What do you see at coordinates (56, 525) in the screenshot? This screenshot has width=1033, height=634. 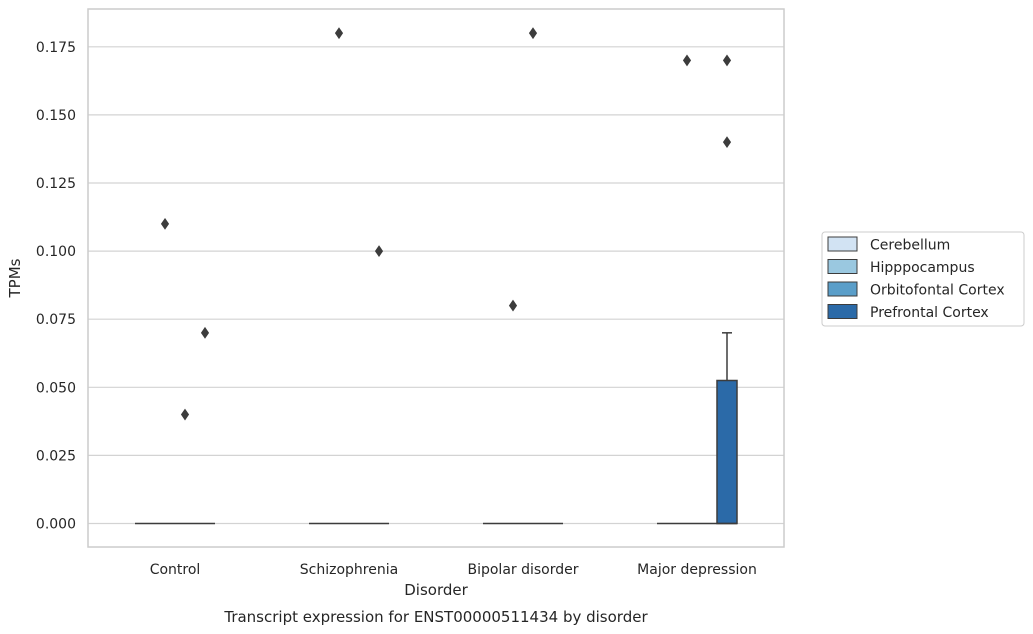 I see `y-tick-label: 0.000` at bounding box center [56, 525].